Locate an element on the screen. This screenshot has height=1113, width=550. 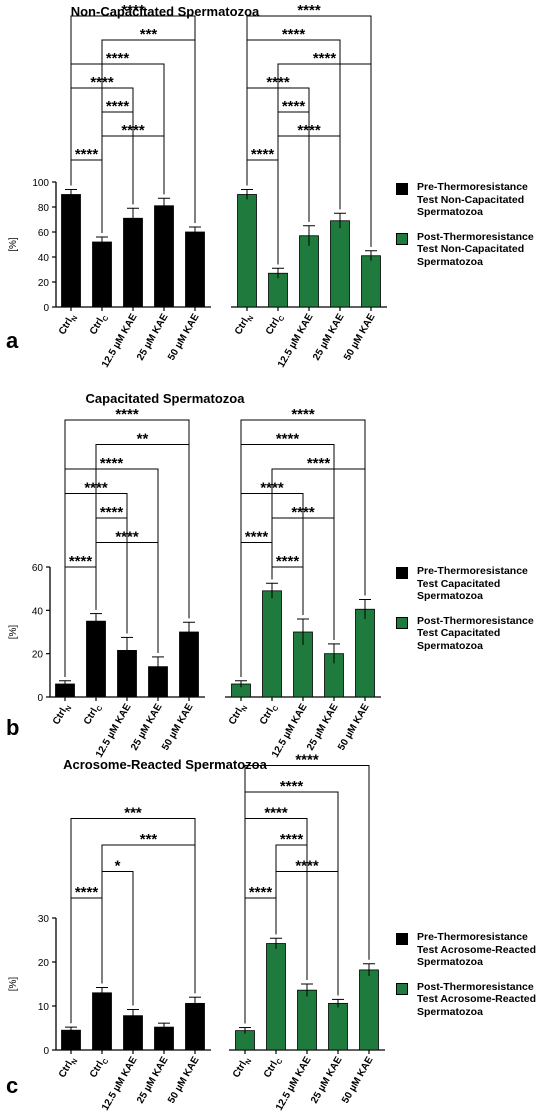
significance-label: ** is located at coordinates (143, 439).